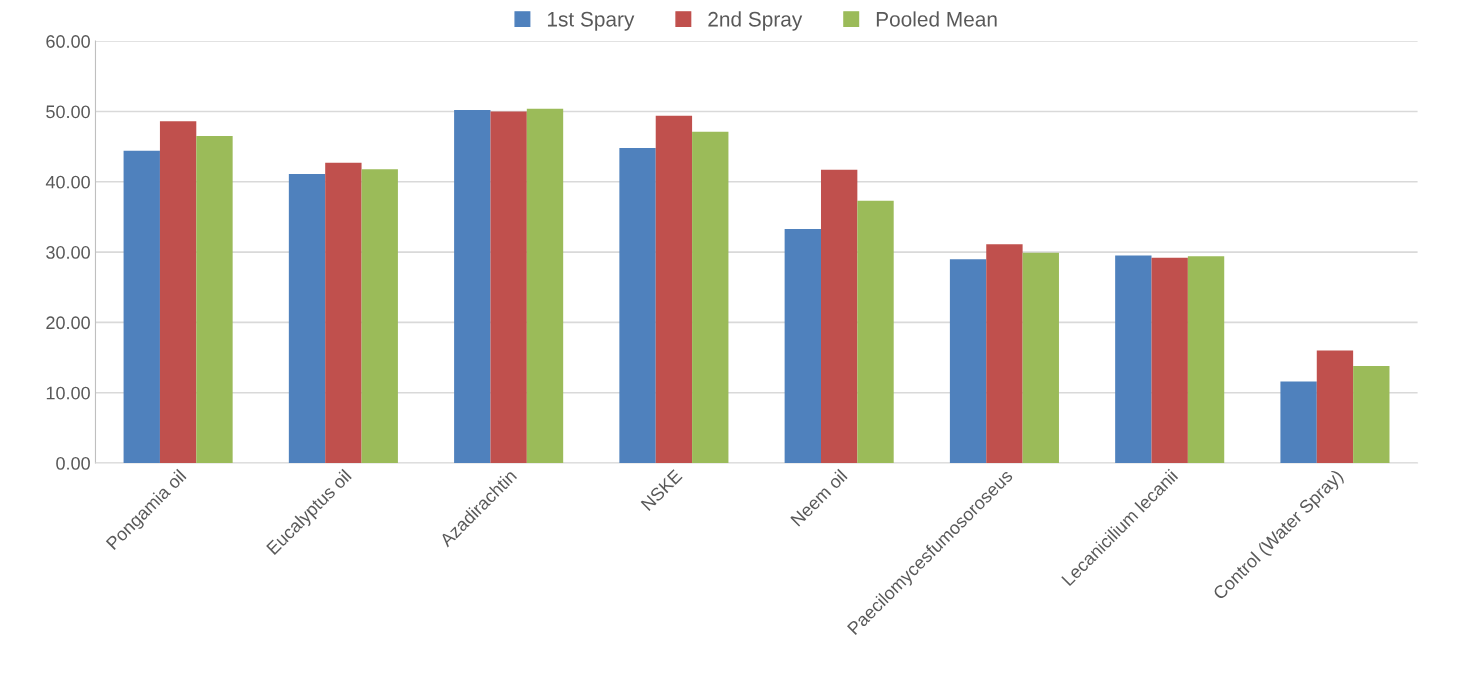  I want to click on y-tick-label: 40.00, so click(67, 182).